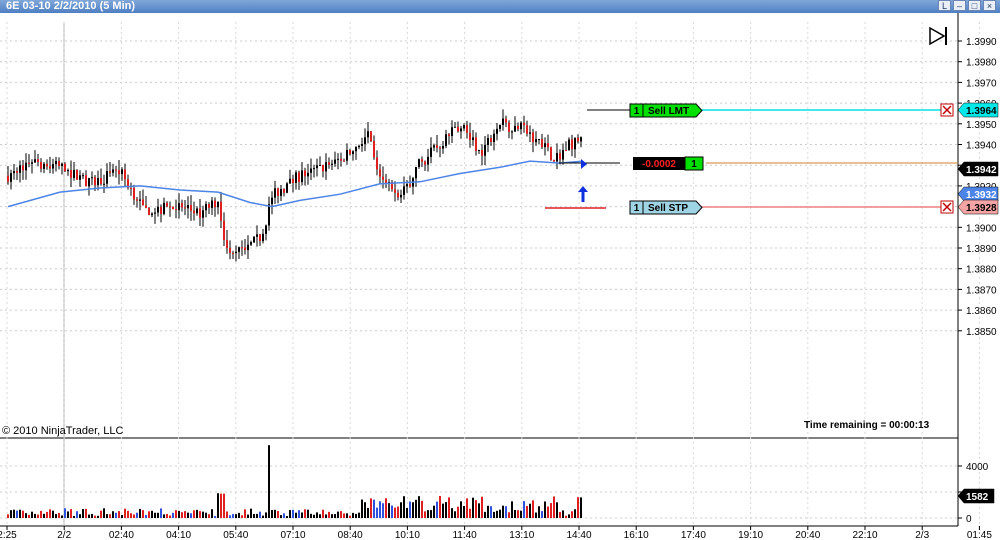 The image size is (1000, 540). I want to click on window-buttons: L – □ ×, so click(967, 6).